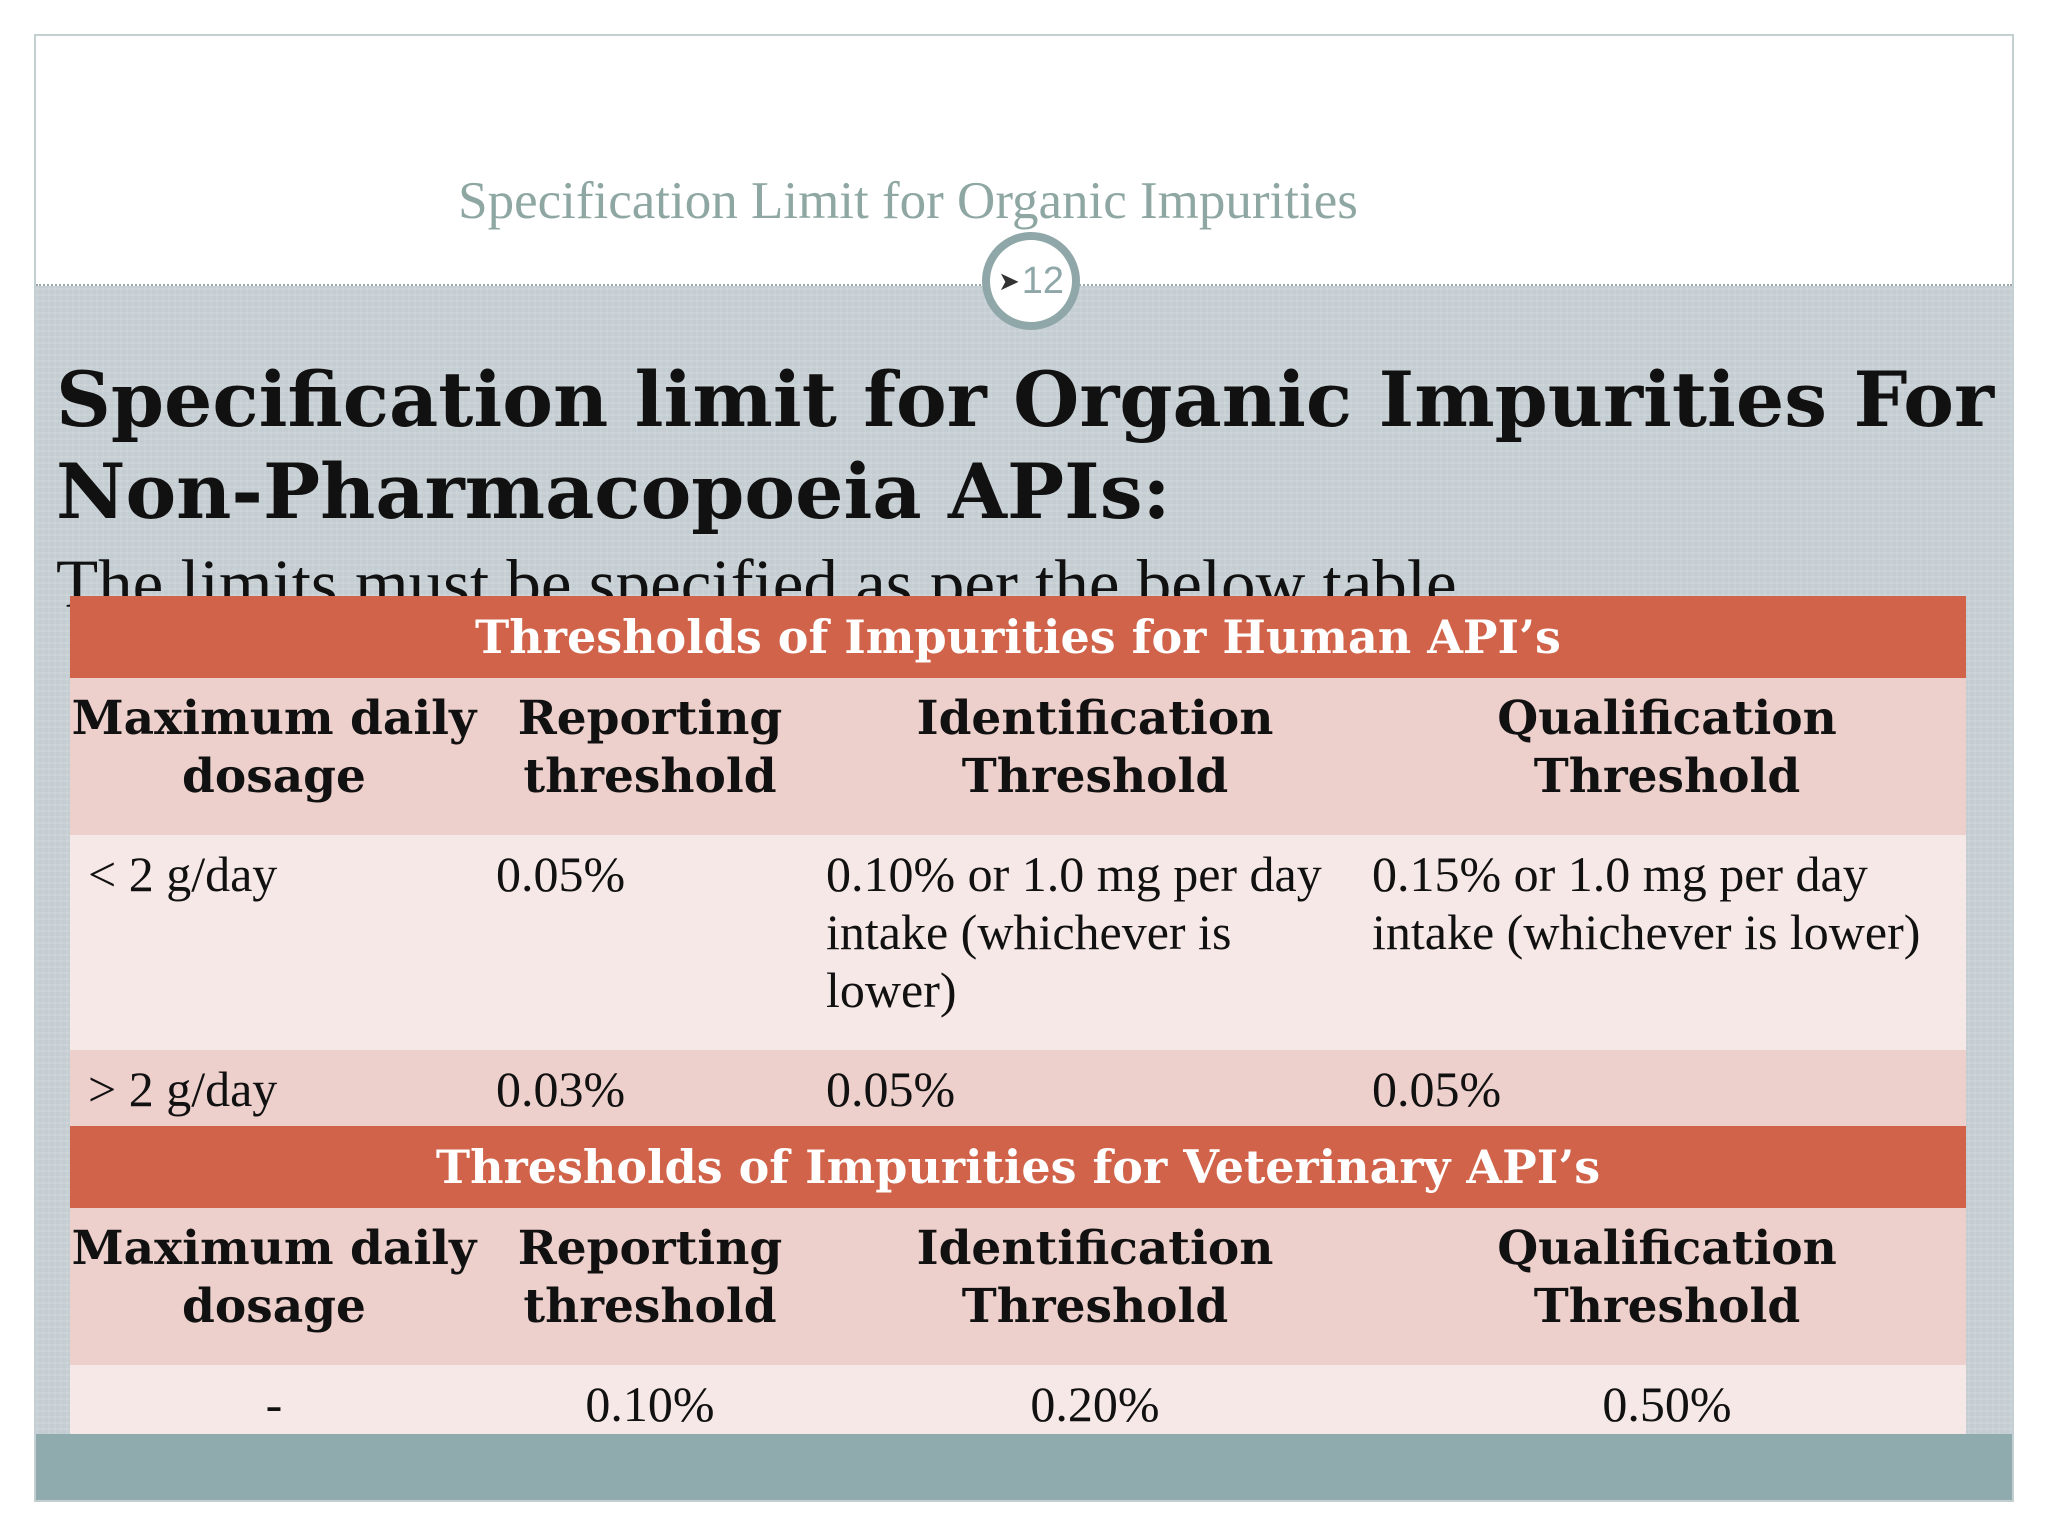 The height and width of the screenshot is (1536, 2048). What do you see at coordinates (274, 1404) in the screenshot?
I see `table-cell: -` at bounding box center [274, 1404].